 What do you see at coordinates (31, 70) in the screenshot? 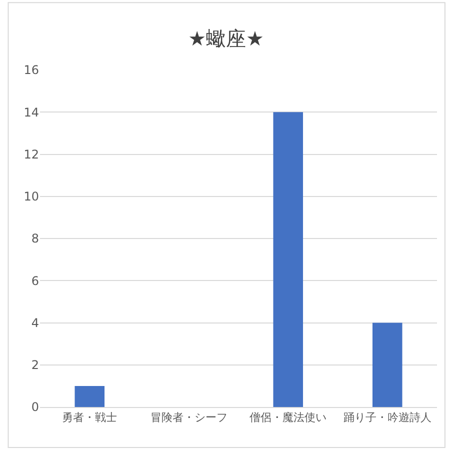
I see `y-tick-label: 16` at bounding box center [31, 70].